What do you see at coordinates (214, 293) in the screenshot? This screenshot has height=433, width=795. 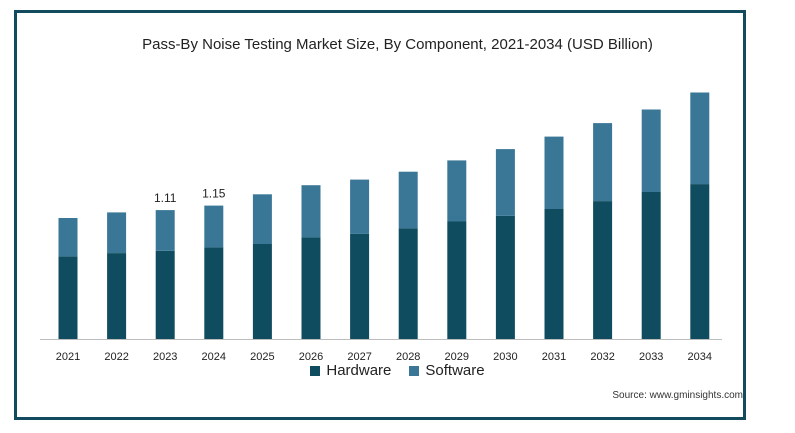 I see `bar-hardware-2024` at bounding box center [214, 293].